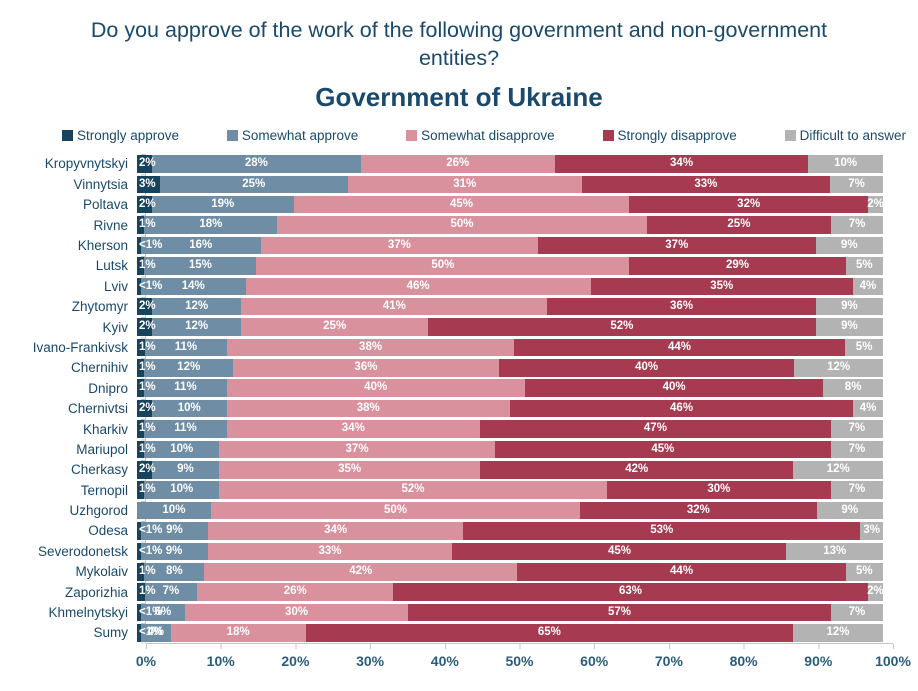 This screenshot has height=691, width=918. Describe the element at coordinates (220, 661) in the screenshot. I see `x-axis-tick-label: 10%` at that location.